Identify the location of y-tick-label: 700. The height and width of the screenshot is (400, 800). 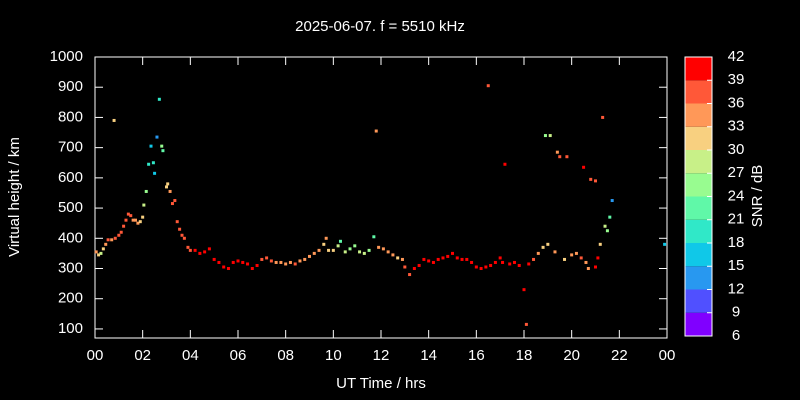
(70, 147).